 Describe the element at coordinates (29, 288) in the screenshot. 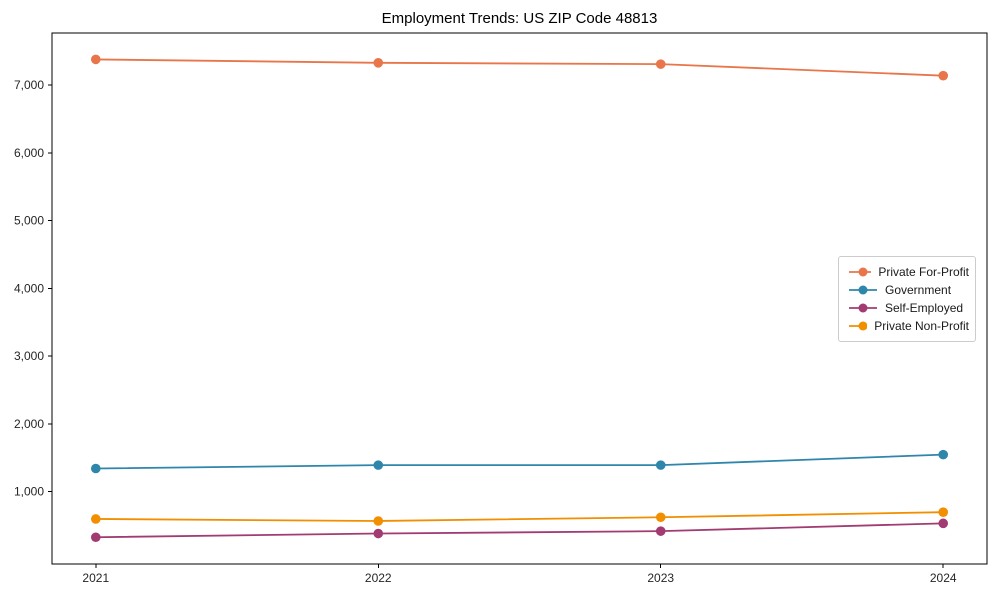

I see `y-axis-tick-label: 4,000` at that location.